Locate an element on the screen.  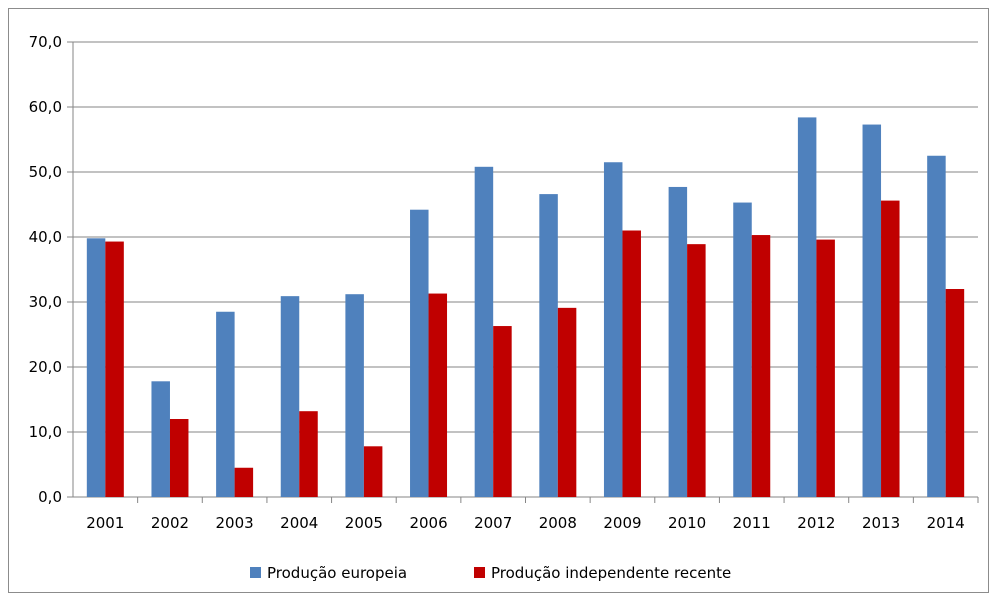
y-tick-label: 50,0 is located at coordinates (45, 172).